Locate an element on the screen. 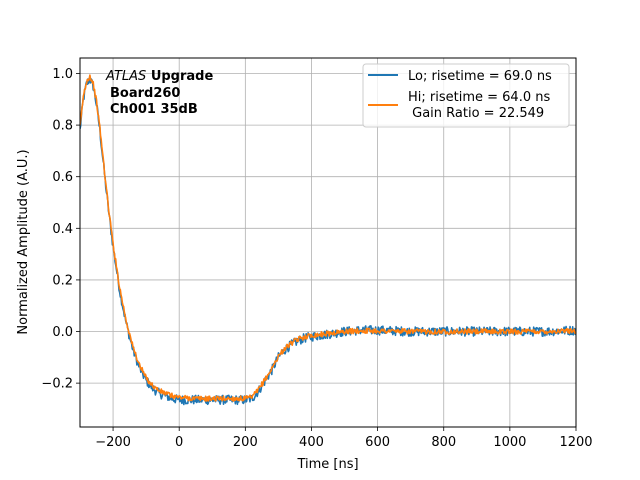  x-axis-label: Time [ns] is located at coordinates (327, 464).